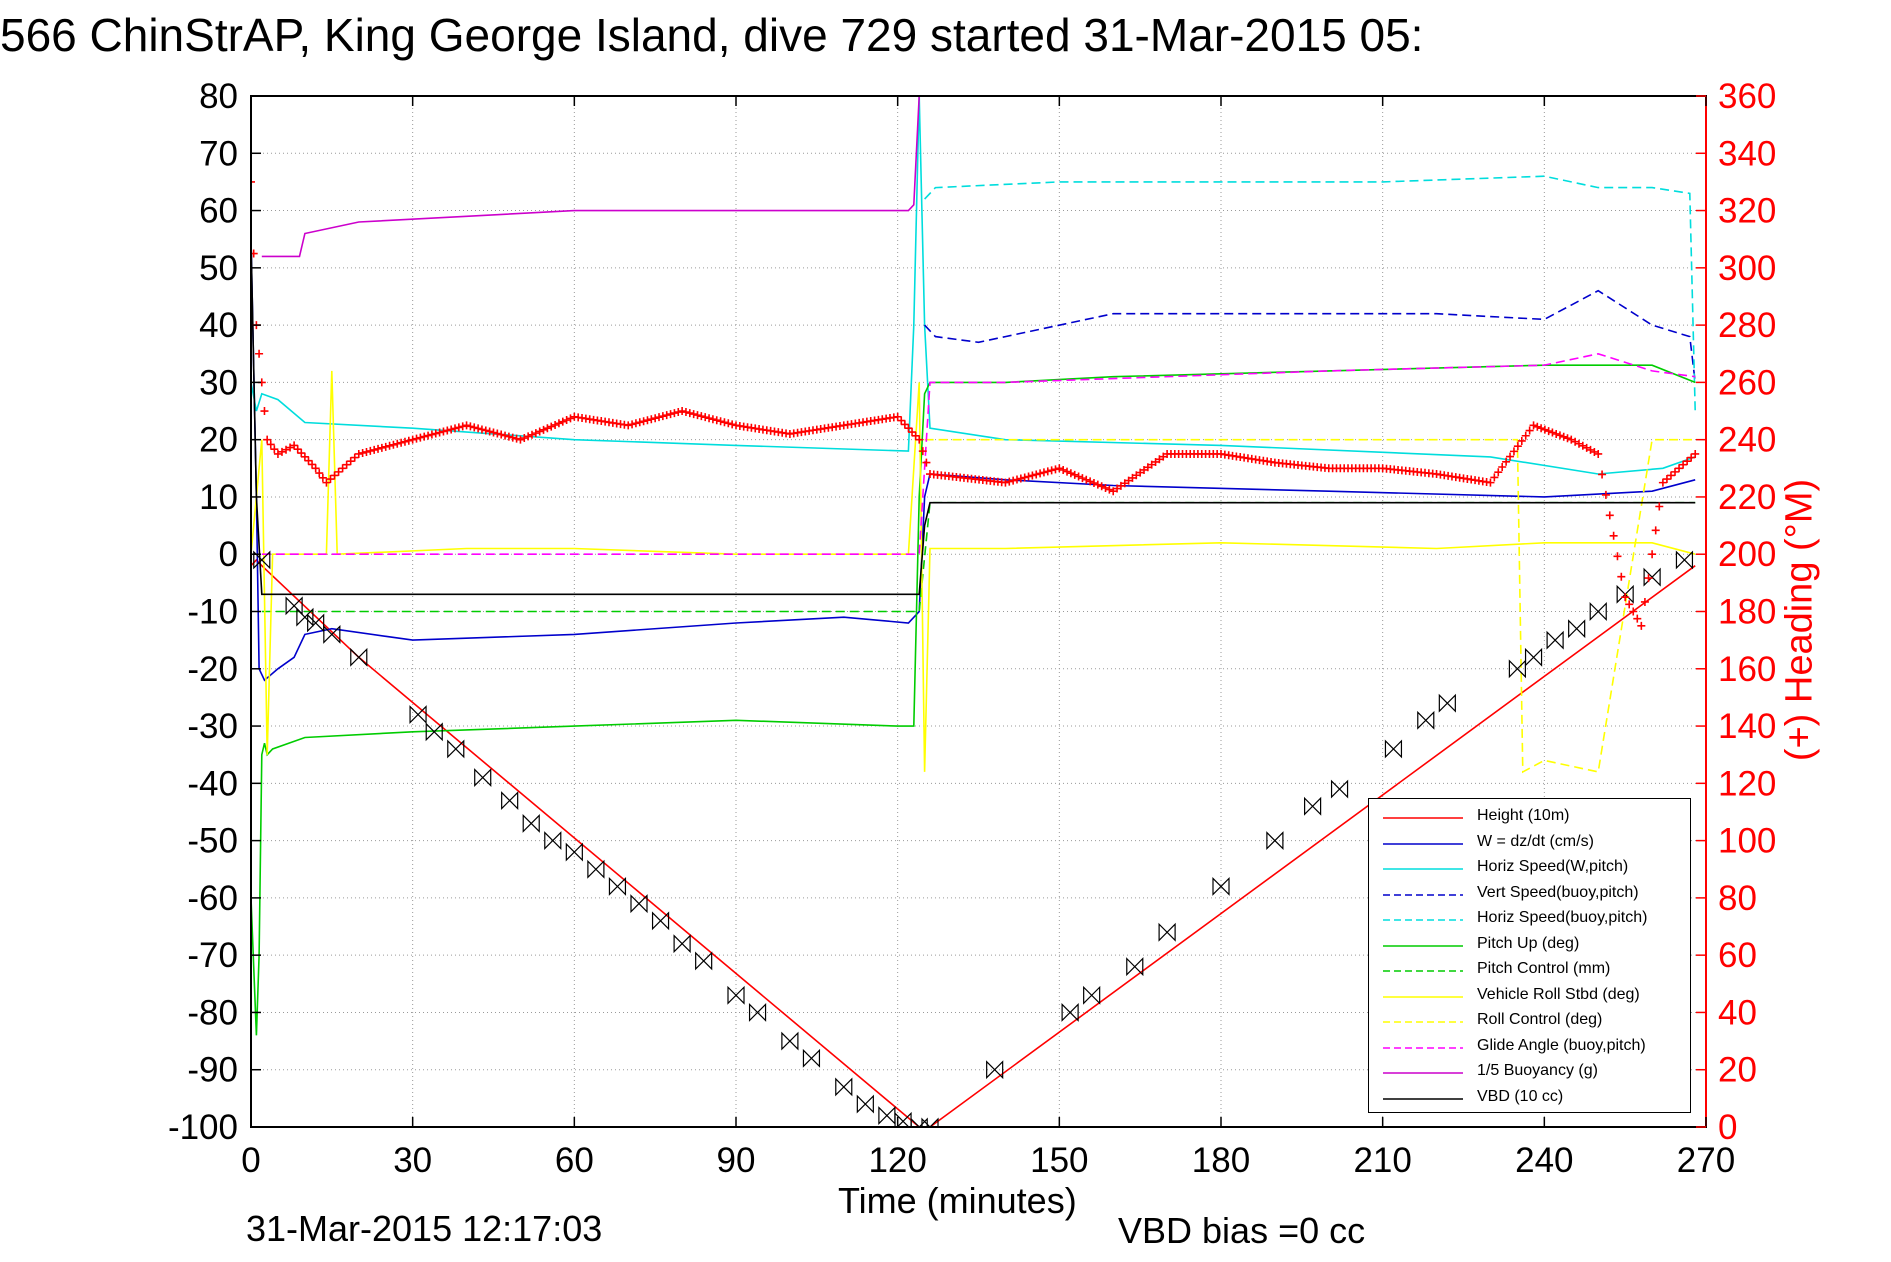 The height and width of the screenshot is (1262, 1891). I want to click on y-tick-label: -50, so click(212, 841).